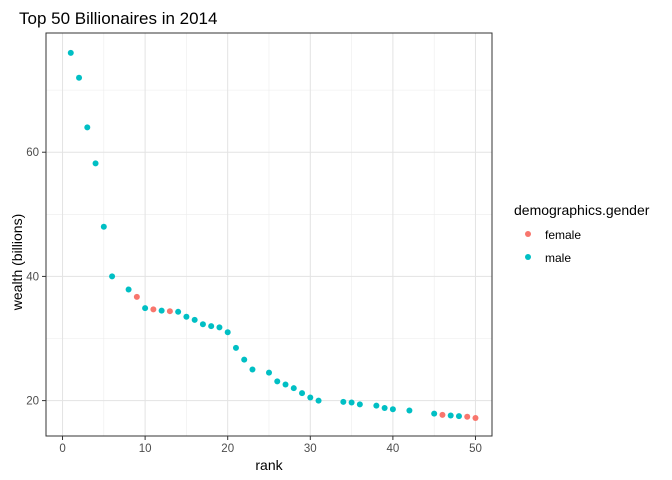 Image resolution: width=672 pixels, height=480 pixels. What do you see at coordinates (528, 257) in the screenshot?
I see `legend-key-male` at bounding box center [528, 257].